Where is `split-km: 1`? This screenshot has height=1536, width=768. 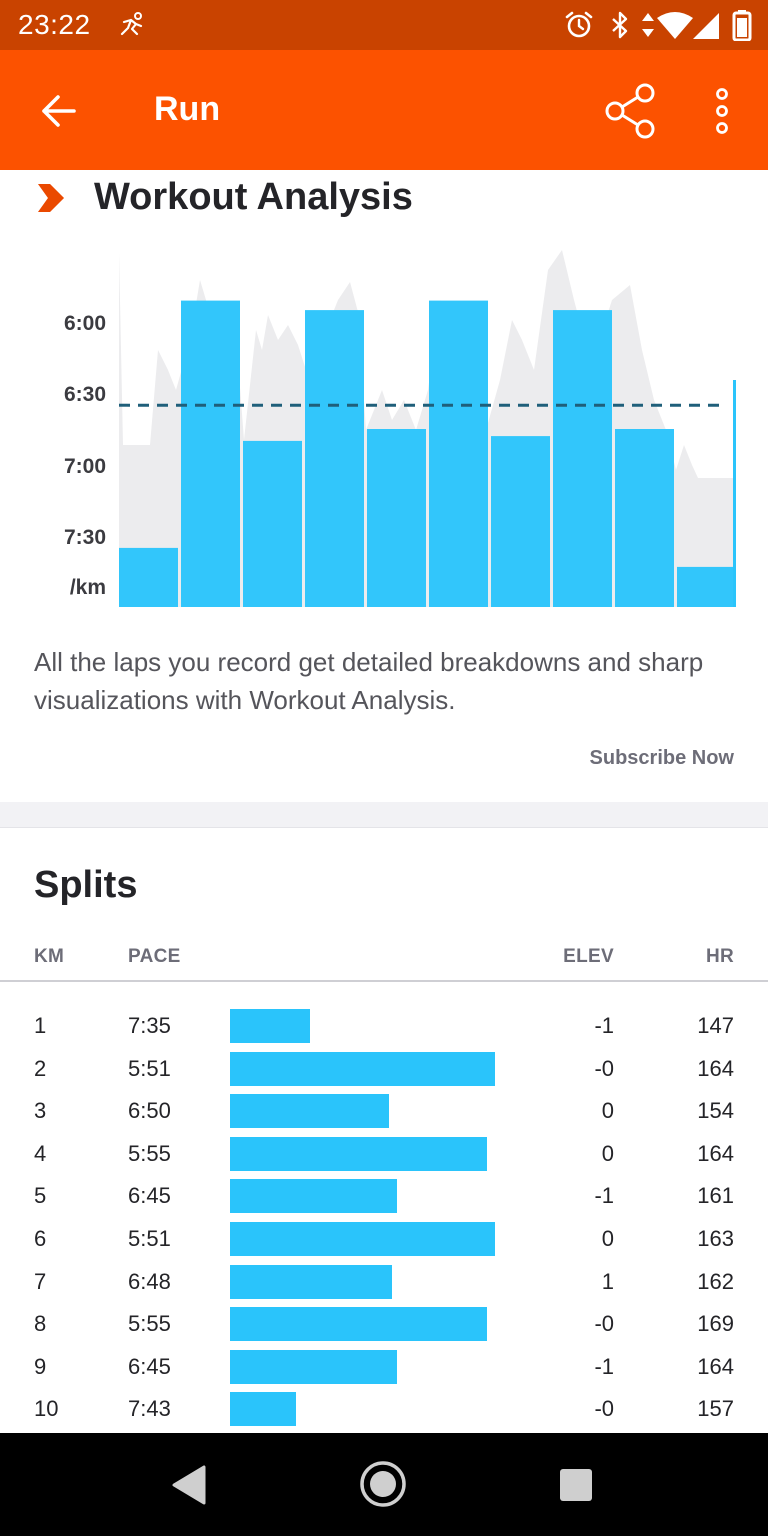
split-km: 1 is located at coordinates (40, 1025).